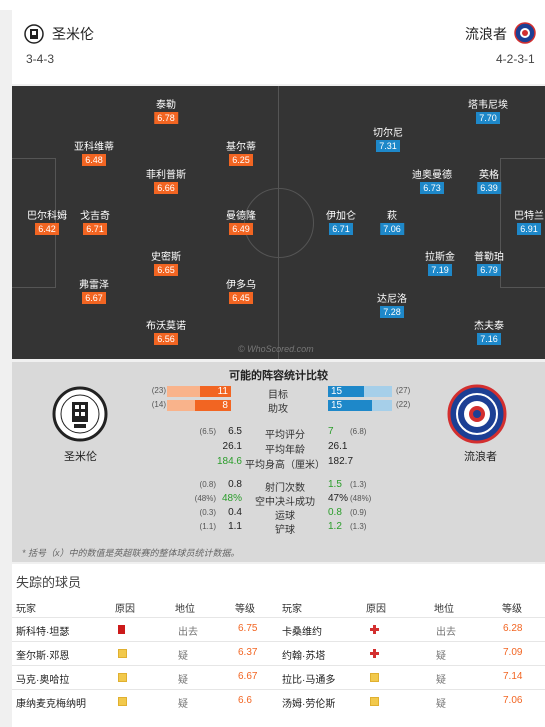 The width and height of the screenshot is (545, 727). I want to click on home-player-name: 曼德隆, so click(241, 216).